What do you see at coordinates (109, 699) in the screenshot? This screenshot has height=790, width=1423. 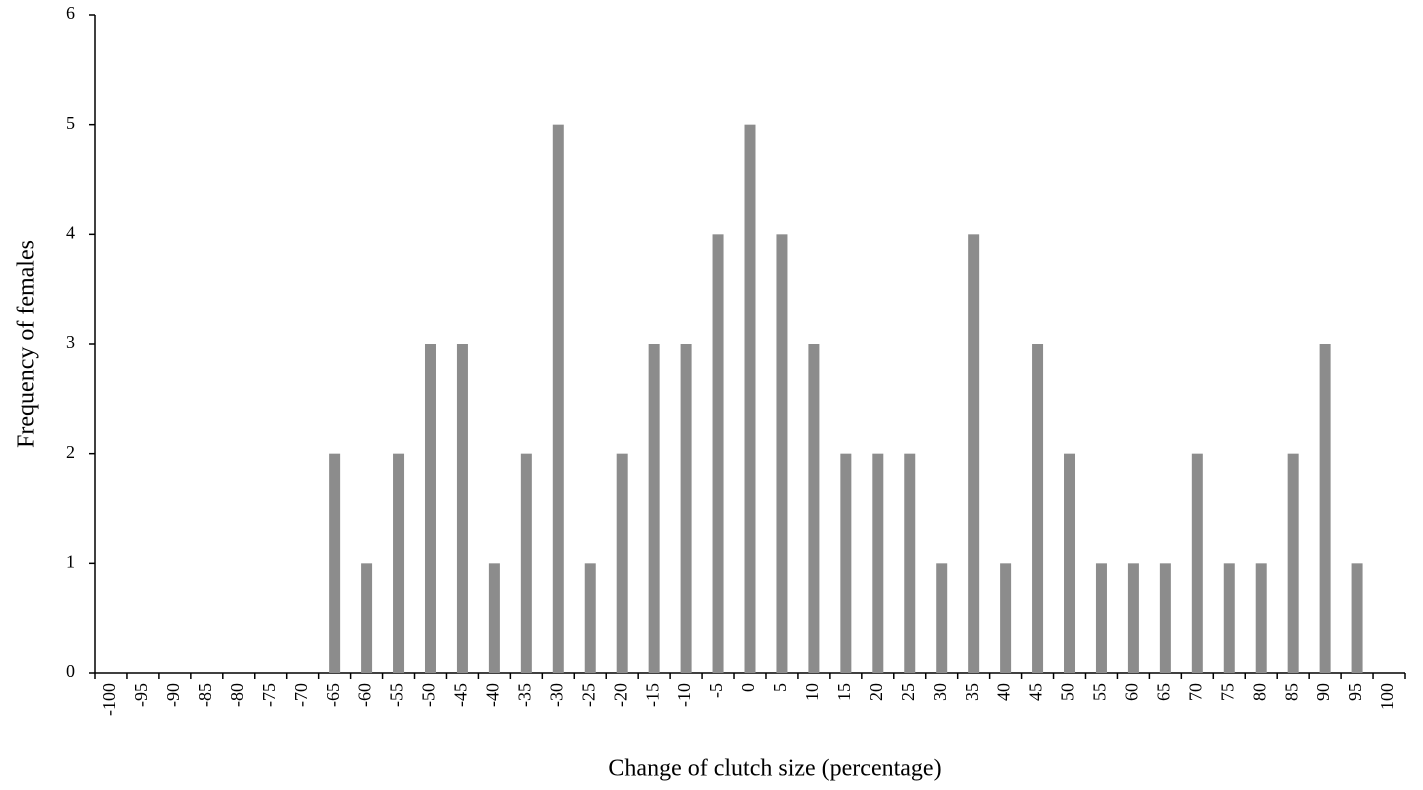 I see `x-tick-label: -100` at bounding box center [109, 699].